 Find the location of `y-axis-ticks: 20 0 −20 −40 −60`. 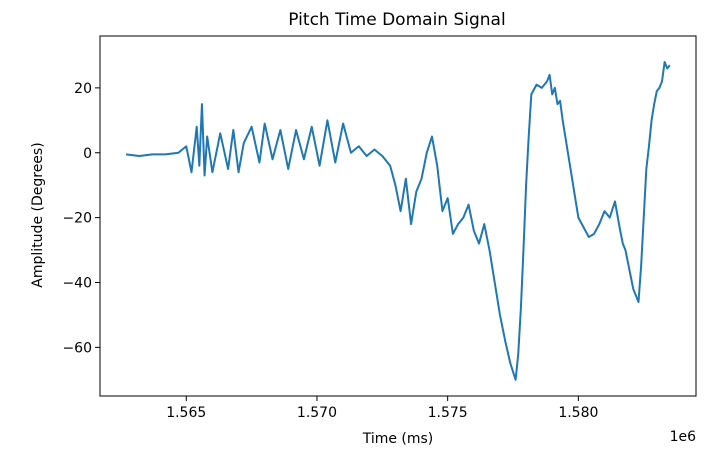

y-axis-ticks: 20 0 −20 −40 −60 is located at coordinates (81, 218).